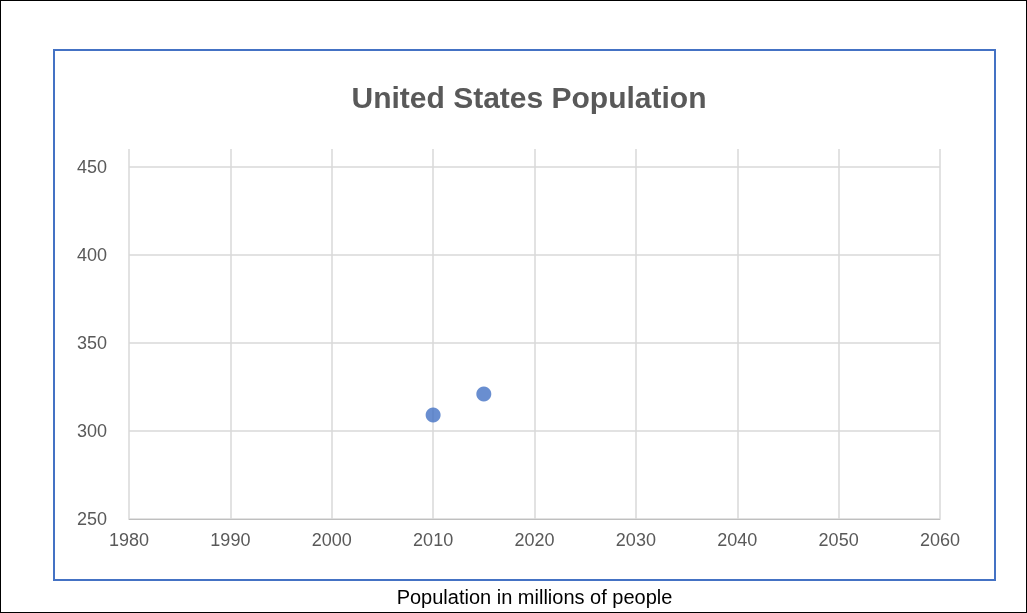 The height and width of the screenshot is (613, 1027). Describe the element at coordinates (331, 540) in the screenshot. I see `x-tick-label: 2000` at that location.